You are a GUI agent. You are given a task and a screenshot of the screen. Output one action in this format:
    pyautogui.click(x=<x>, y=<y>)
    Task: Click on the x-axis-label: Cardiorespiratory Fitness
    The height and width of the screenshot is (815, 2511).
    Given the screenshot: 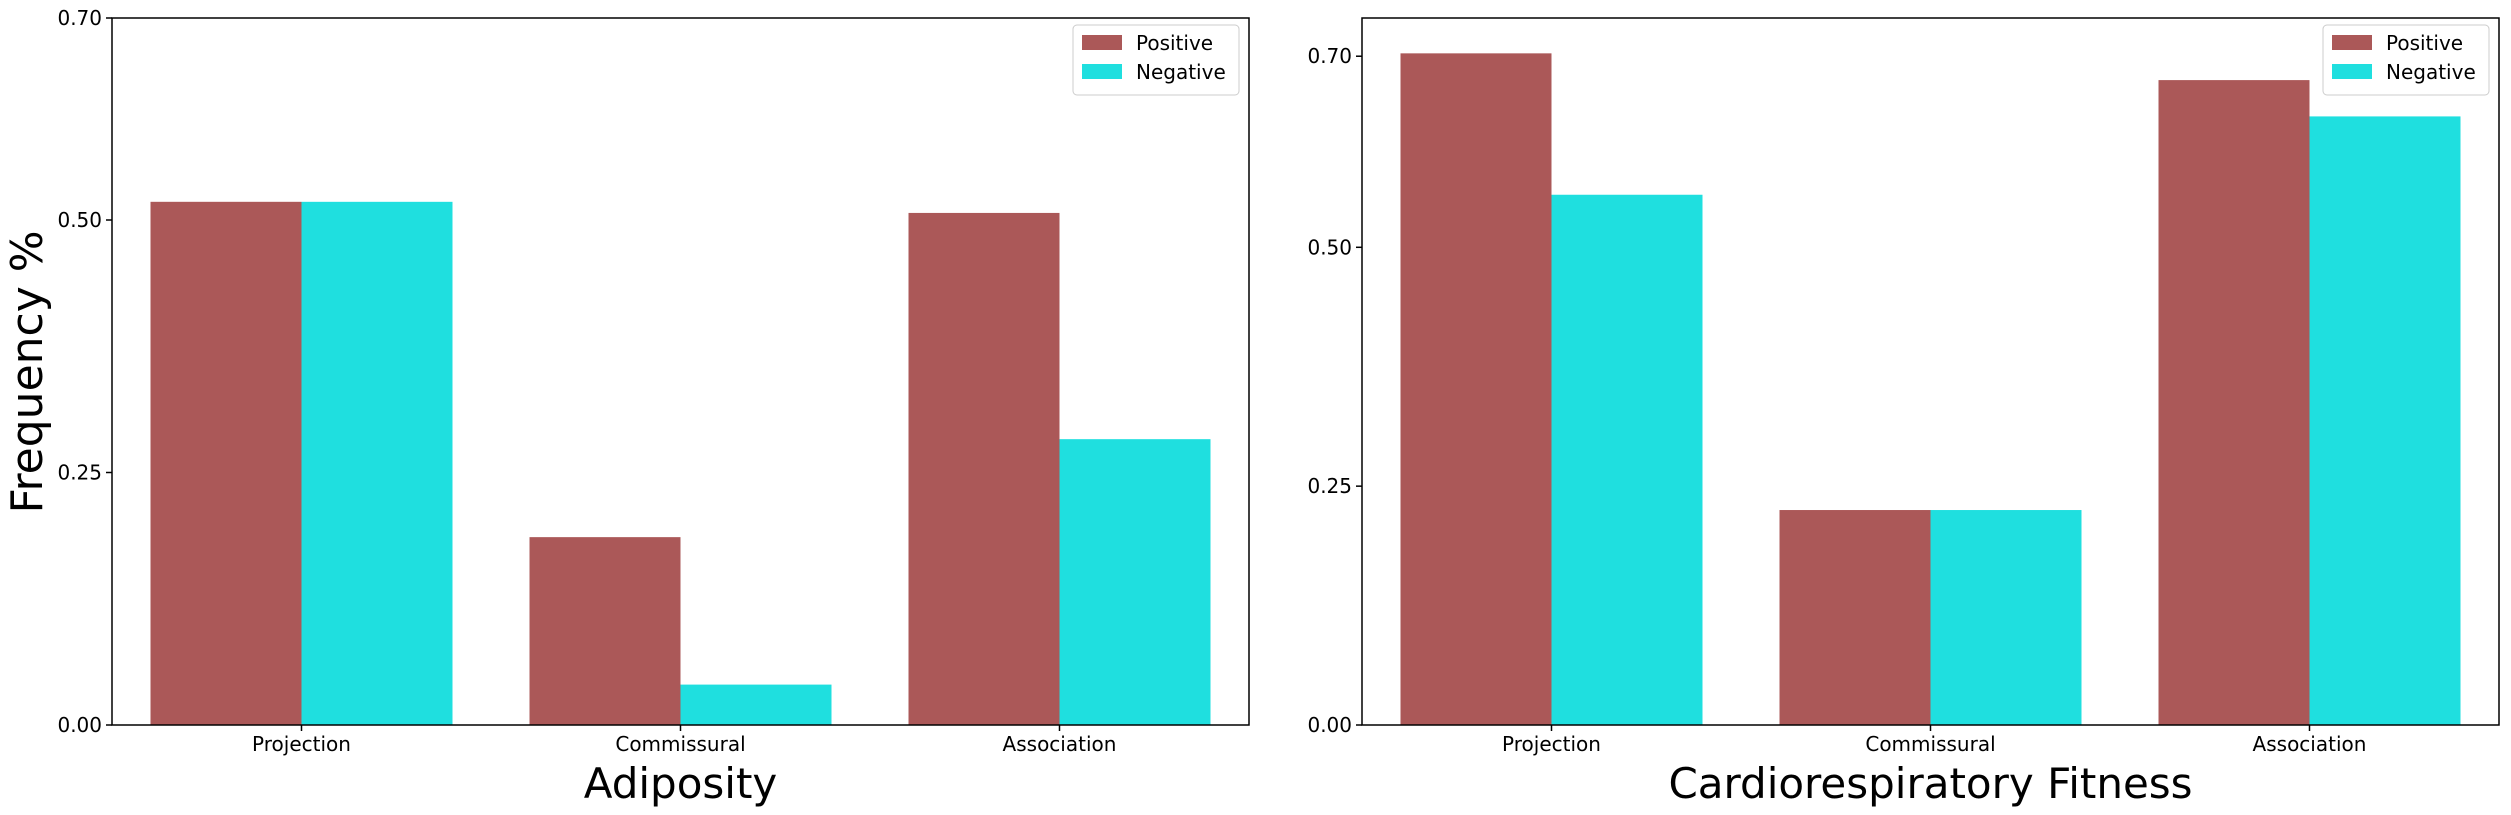 What is the action you would take?
    pyautogui.click(x=1930, y=783)
    